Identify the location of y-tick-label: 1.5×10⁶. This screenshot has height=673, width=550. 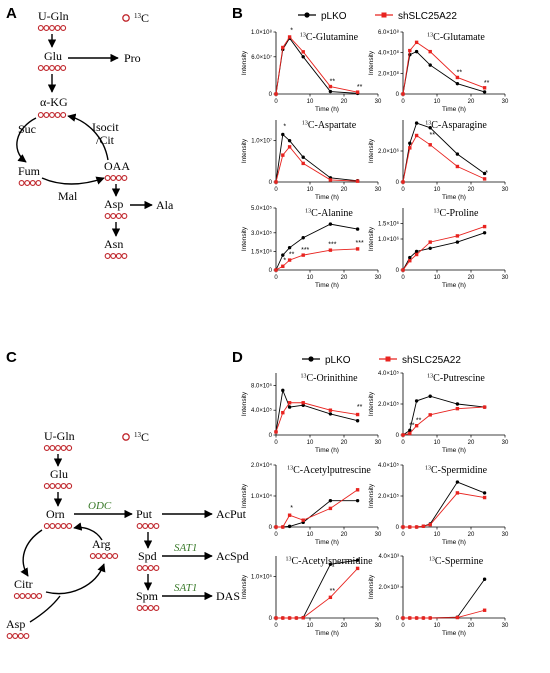
(389, 224).